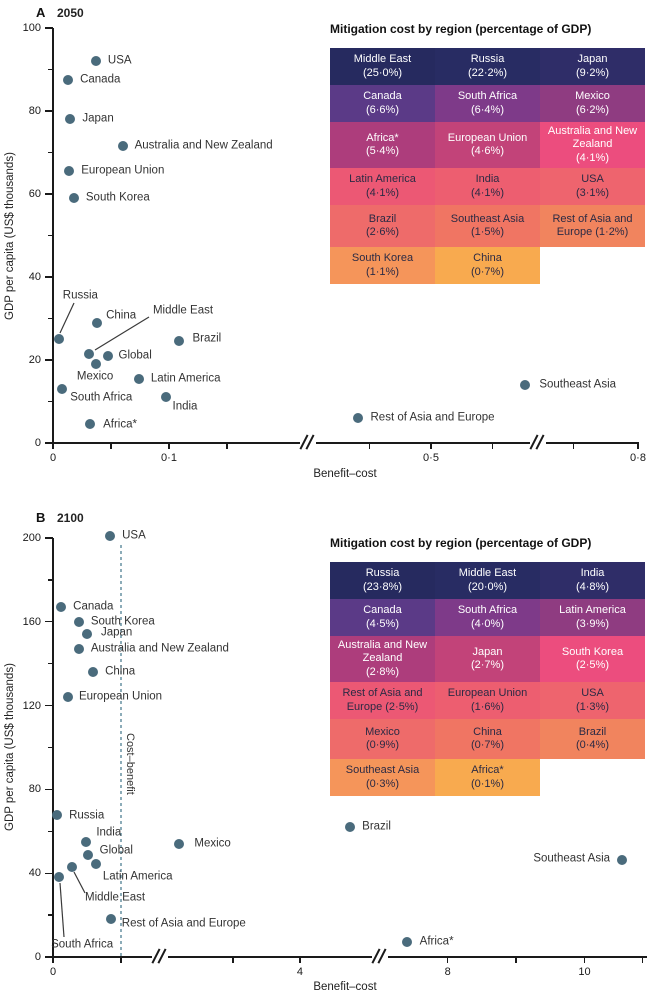  What do you see at coordinates (436, 941) in the screenshot?
I see `point-label: Africa*` at bounding box center [436, 941].